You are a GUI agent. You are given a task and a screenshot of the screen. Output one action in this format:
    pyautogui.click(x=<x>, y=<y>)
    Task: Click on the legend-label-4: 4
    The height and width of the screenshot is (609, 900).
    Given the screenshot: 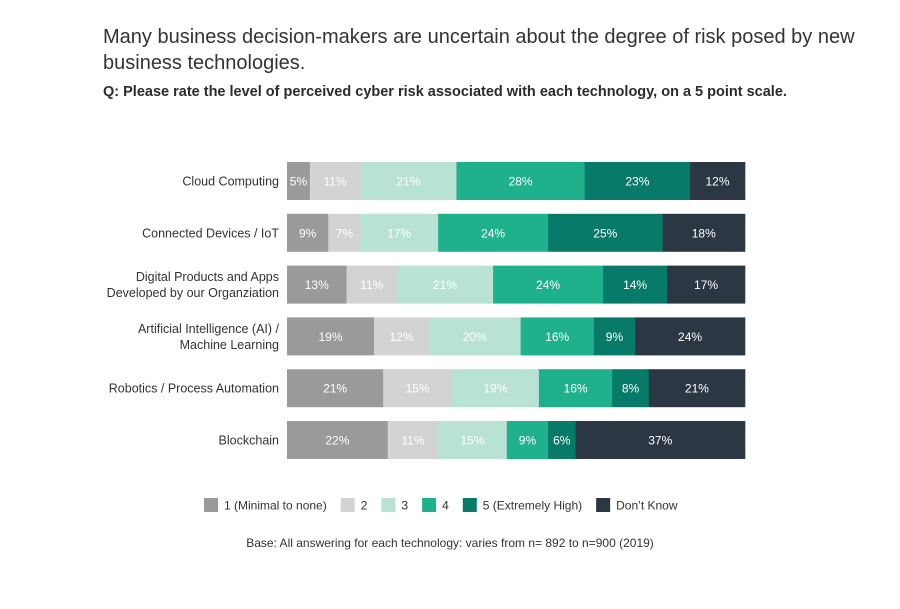 What is the action you would take?
    pyautogui.click(x=445, y=506)
    